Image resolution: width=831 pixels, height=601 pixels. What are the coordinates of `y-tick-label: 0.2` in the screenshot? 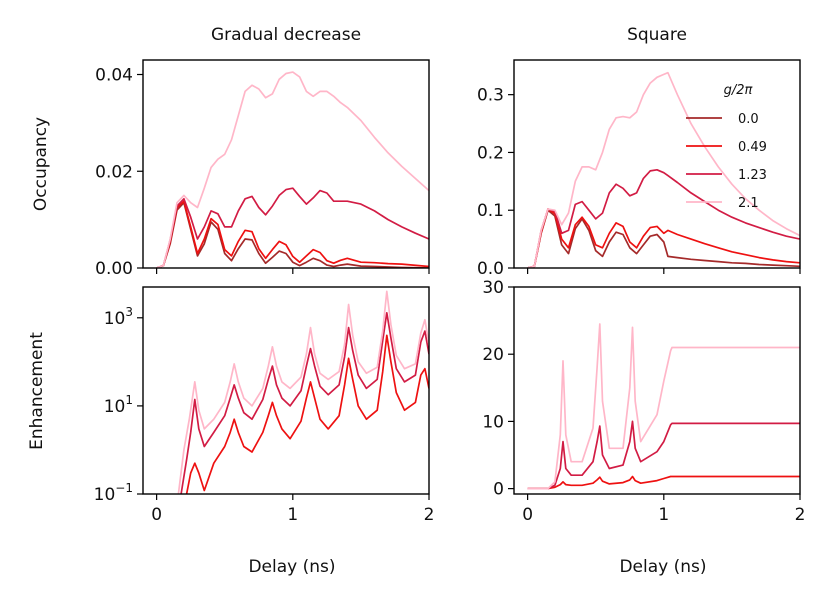 It's located at (490, 153).